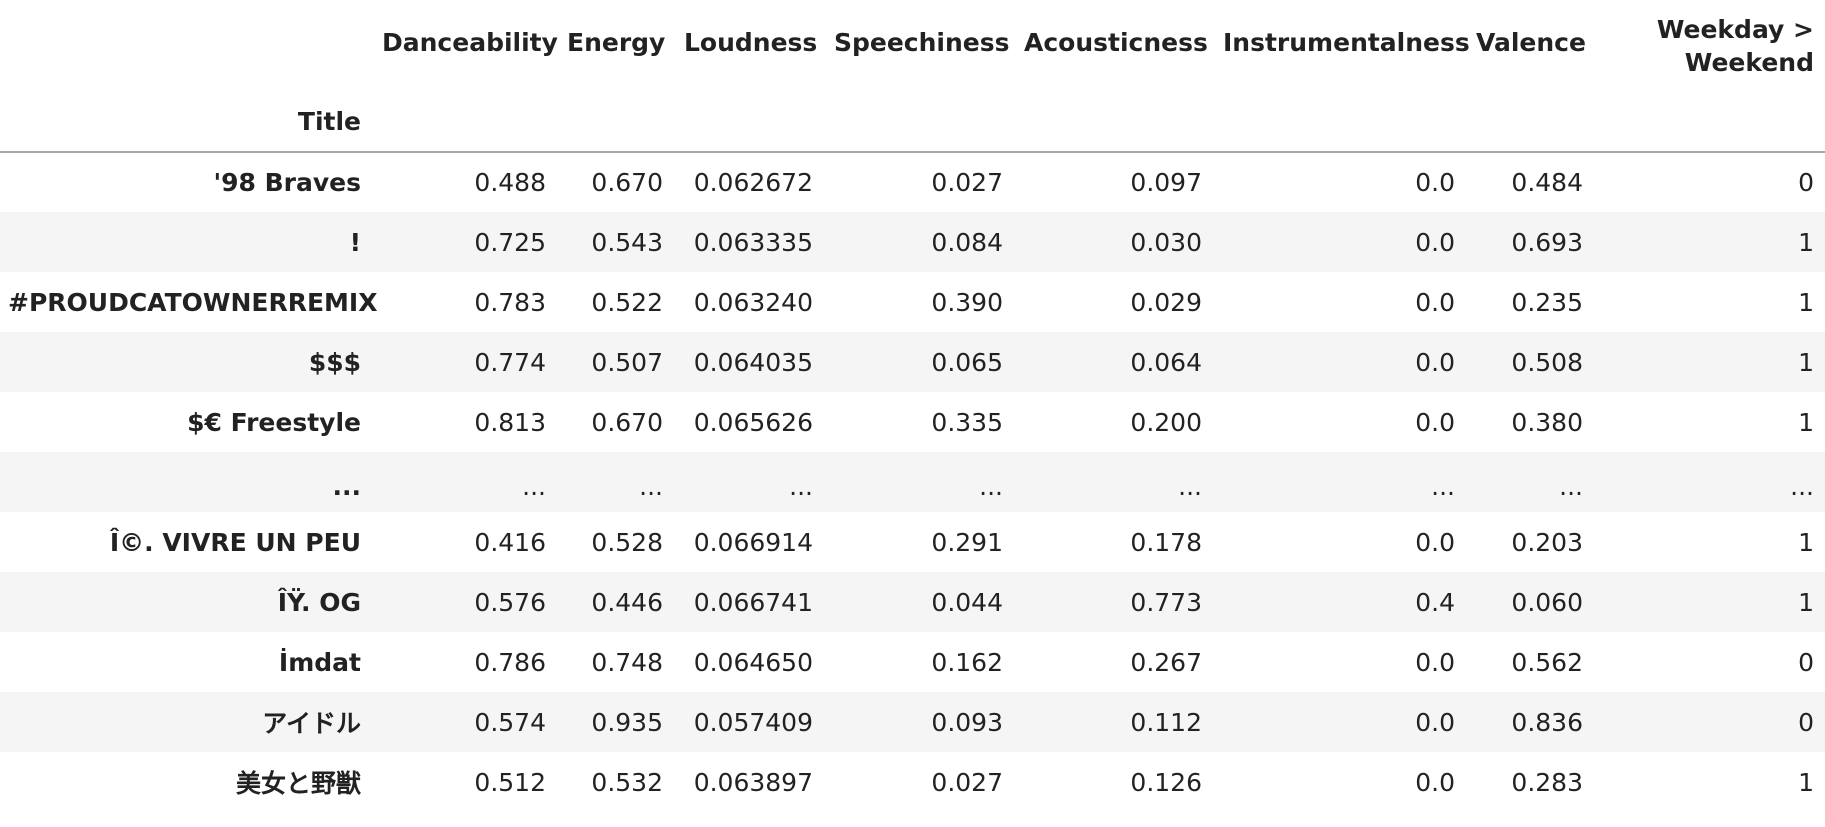  I want to click on weekday-header-line1: Weekday >, so click(1735, 29).